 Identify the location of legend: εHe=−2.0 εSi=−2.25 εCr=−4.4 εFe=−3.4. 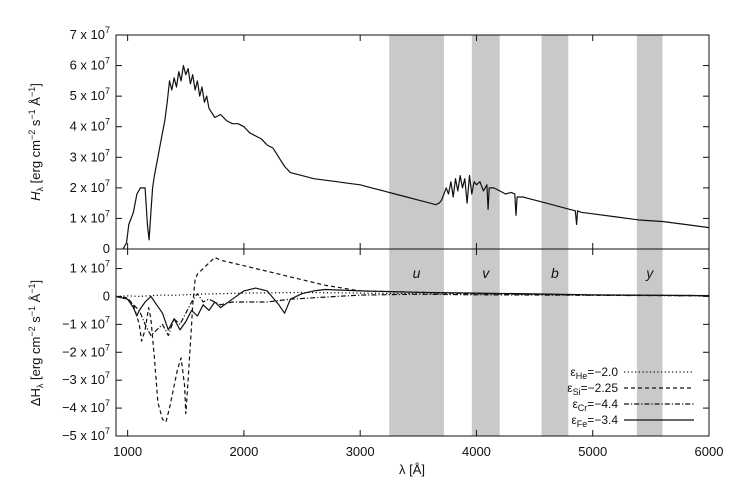
(630, 397).